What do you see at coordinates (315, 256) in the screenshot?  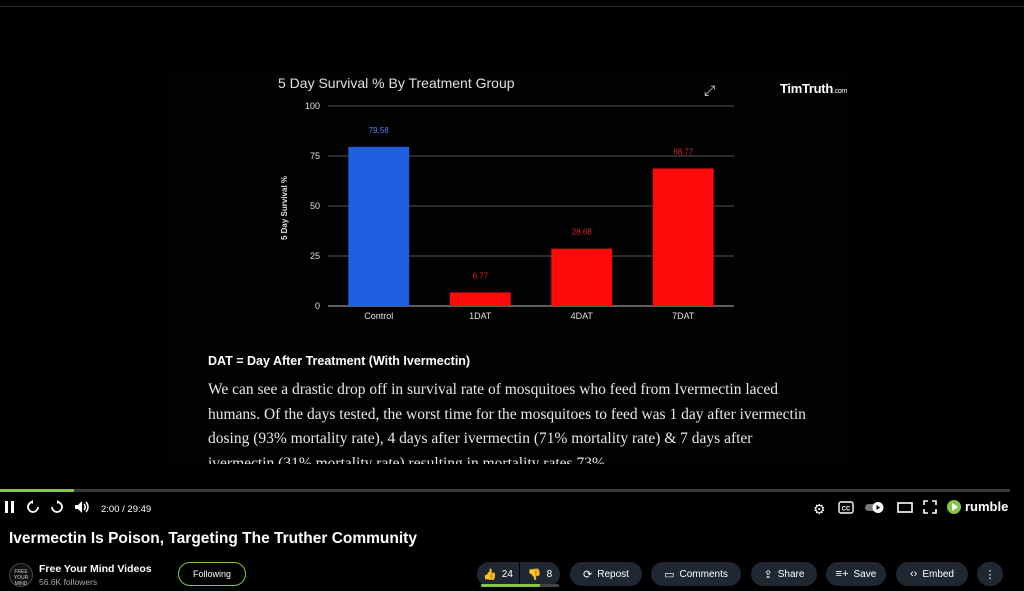 I see `y-tick-label: 25` at bounding box center [315, 256].